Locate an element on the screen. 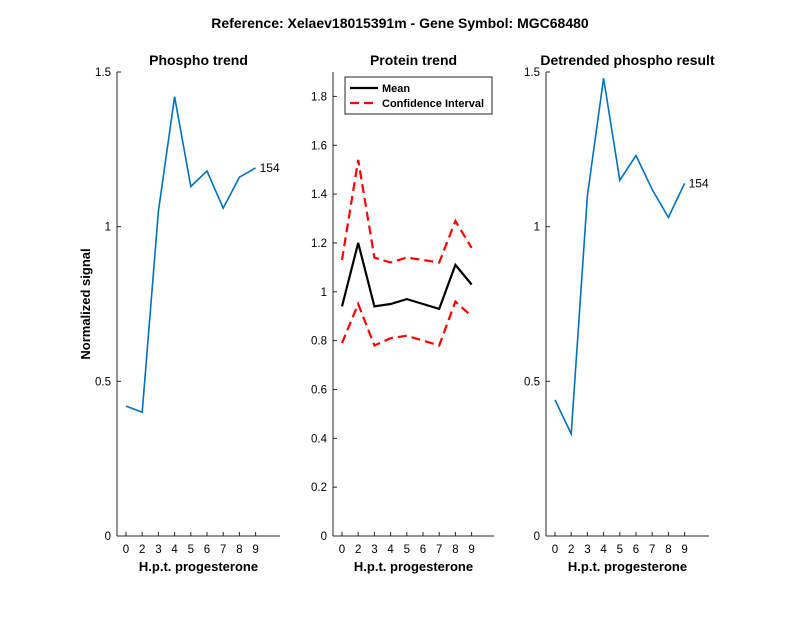  legend-entry-mean: Mean is located at coordinates (396, 89).